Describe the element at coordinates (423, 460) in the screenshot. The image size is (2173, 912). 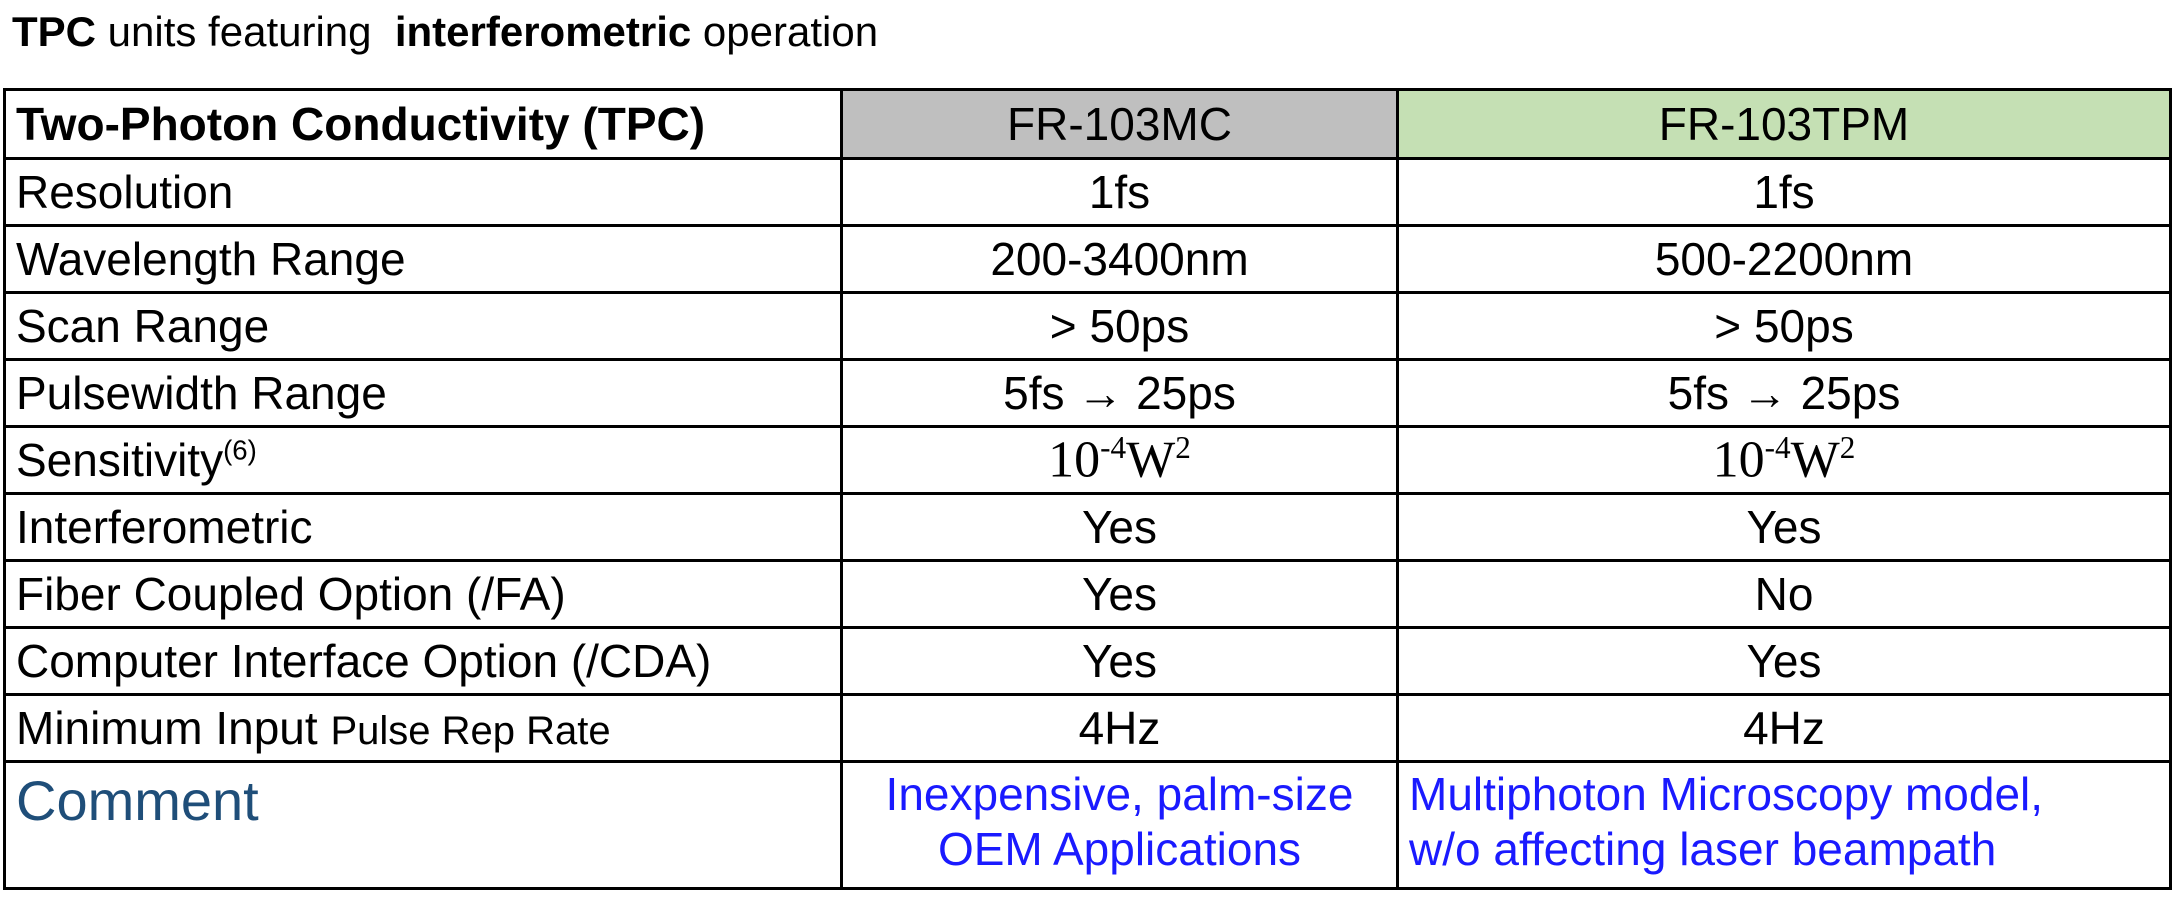
I see `cell: Sensitivity(6)` at that location.